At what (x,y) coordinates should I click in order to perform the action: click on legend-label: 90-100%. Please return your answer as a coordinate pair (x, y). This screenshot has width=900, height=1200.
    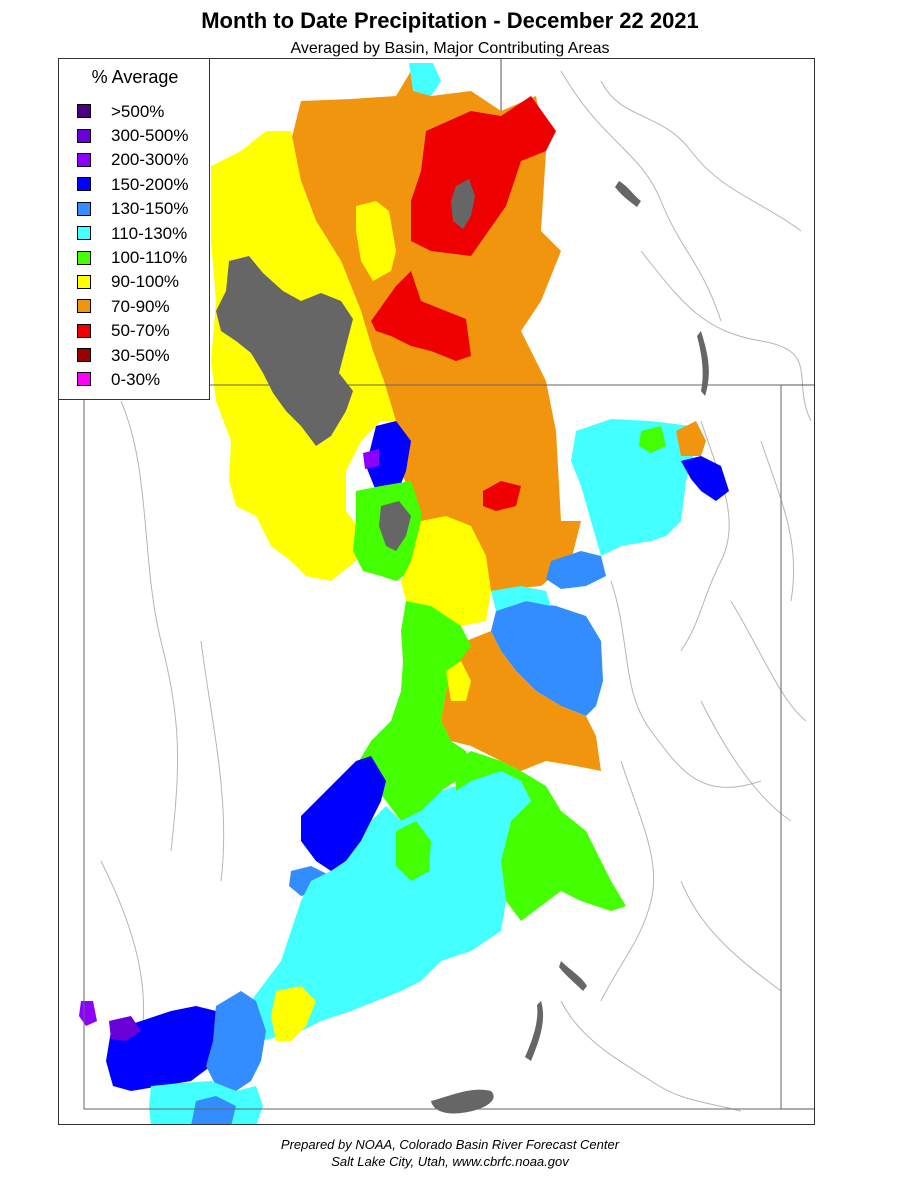
    Looking at the image, I should click on (145, 282).